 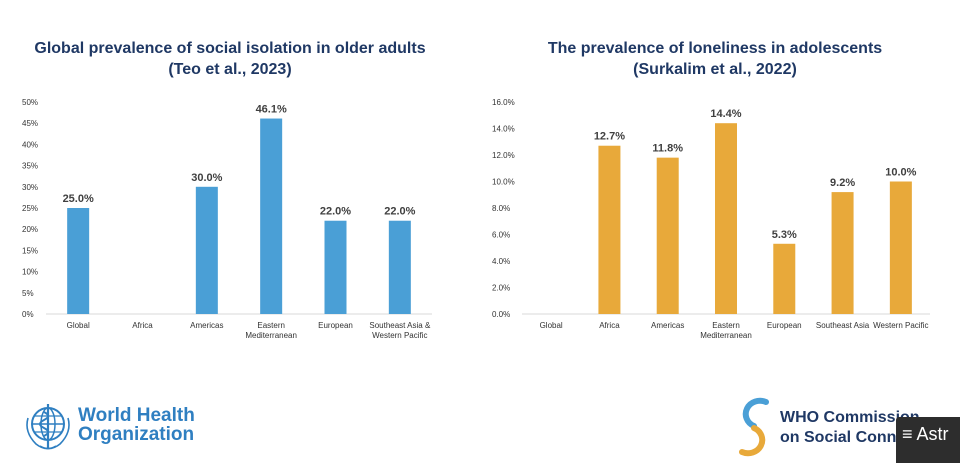 What do you see at coordinates (725, 114) in the screenshot?
I see `data-label: 14.4%` at bounding box center [725, 114].